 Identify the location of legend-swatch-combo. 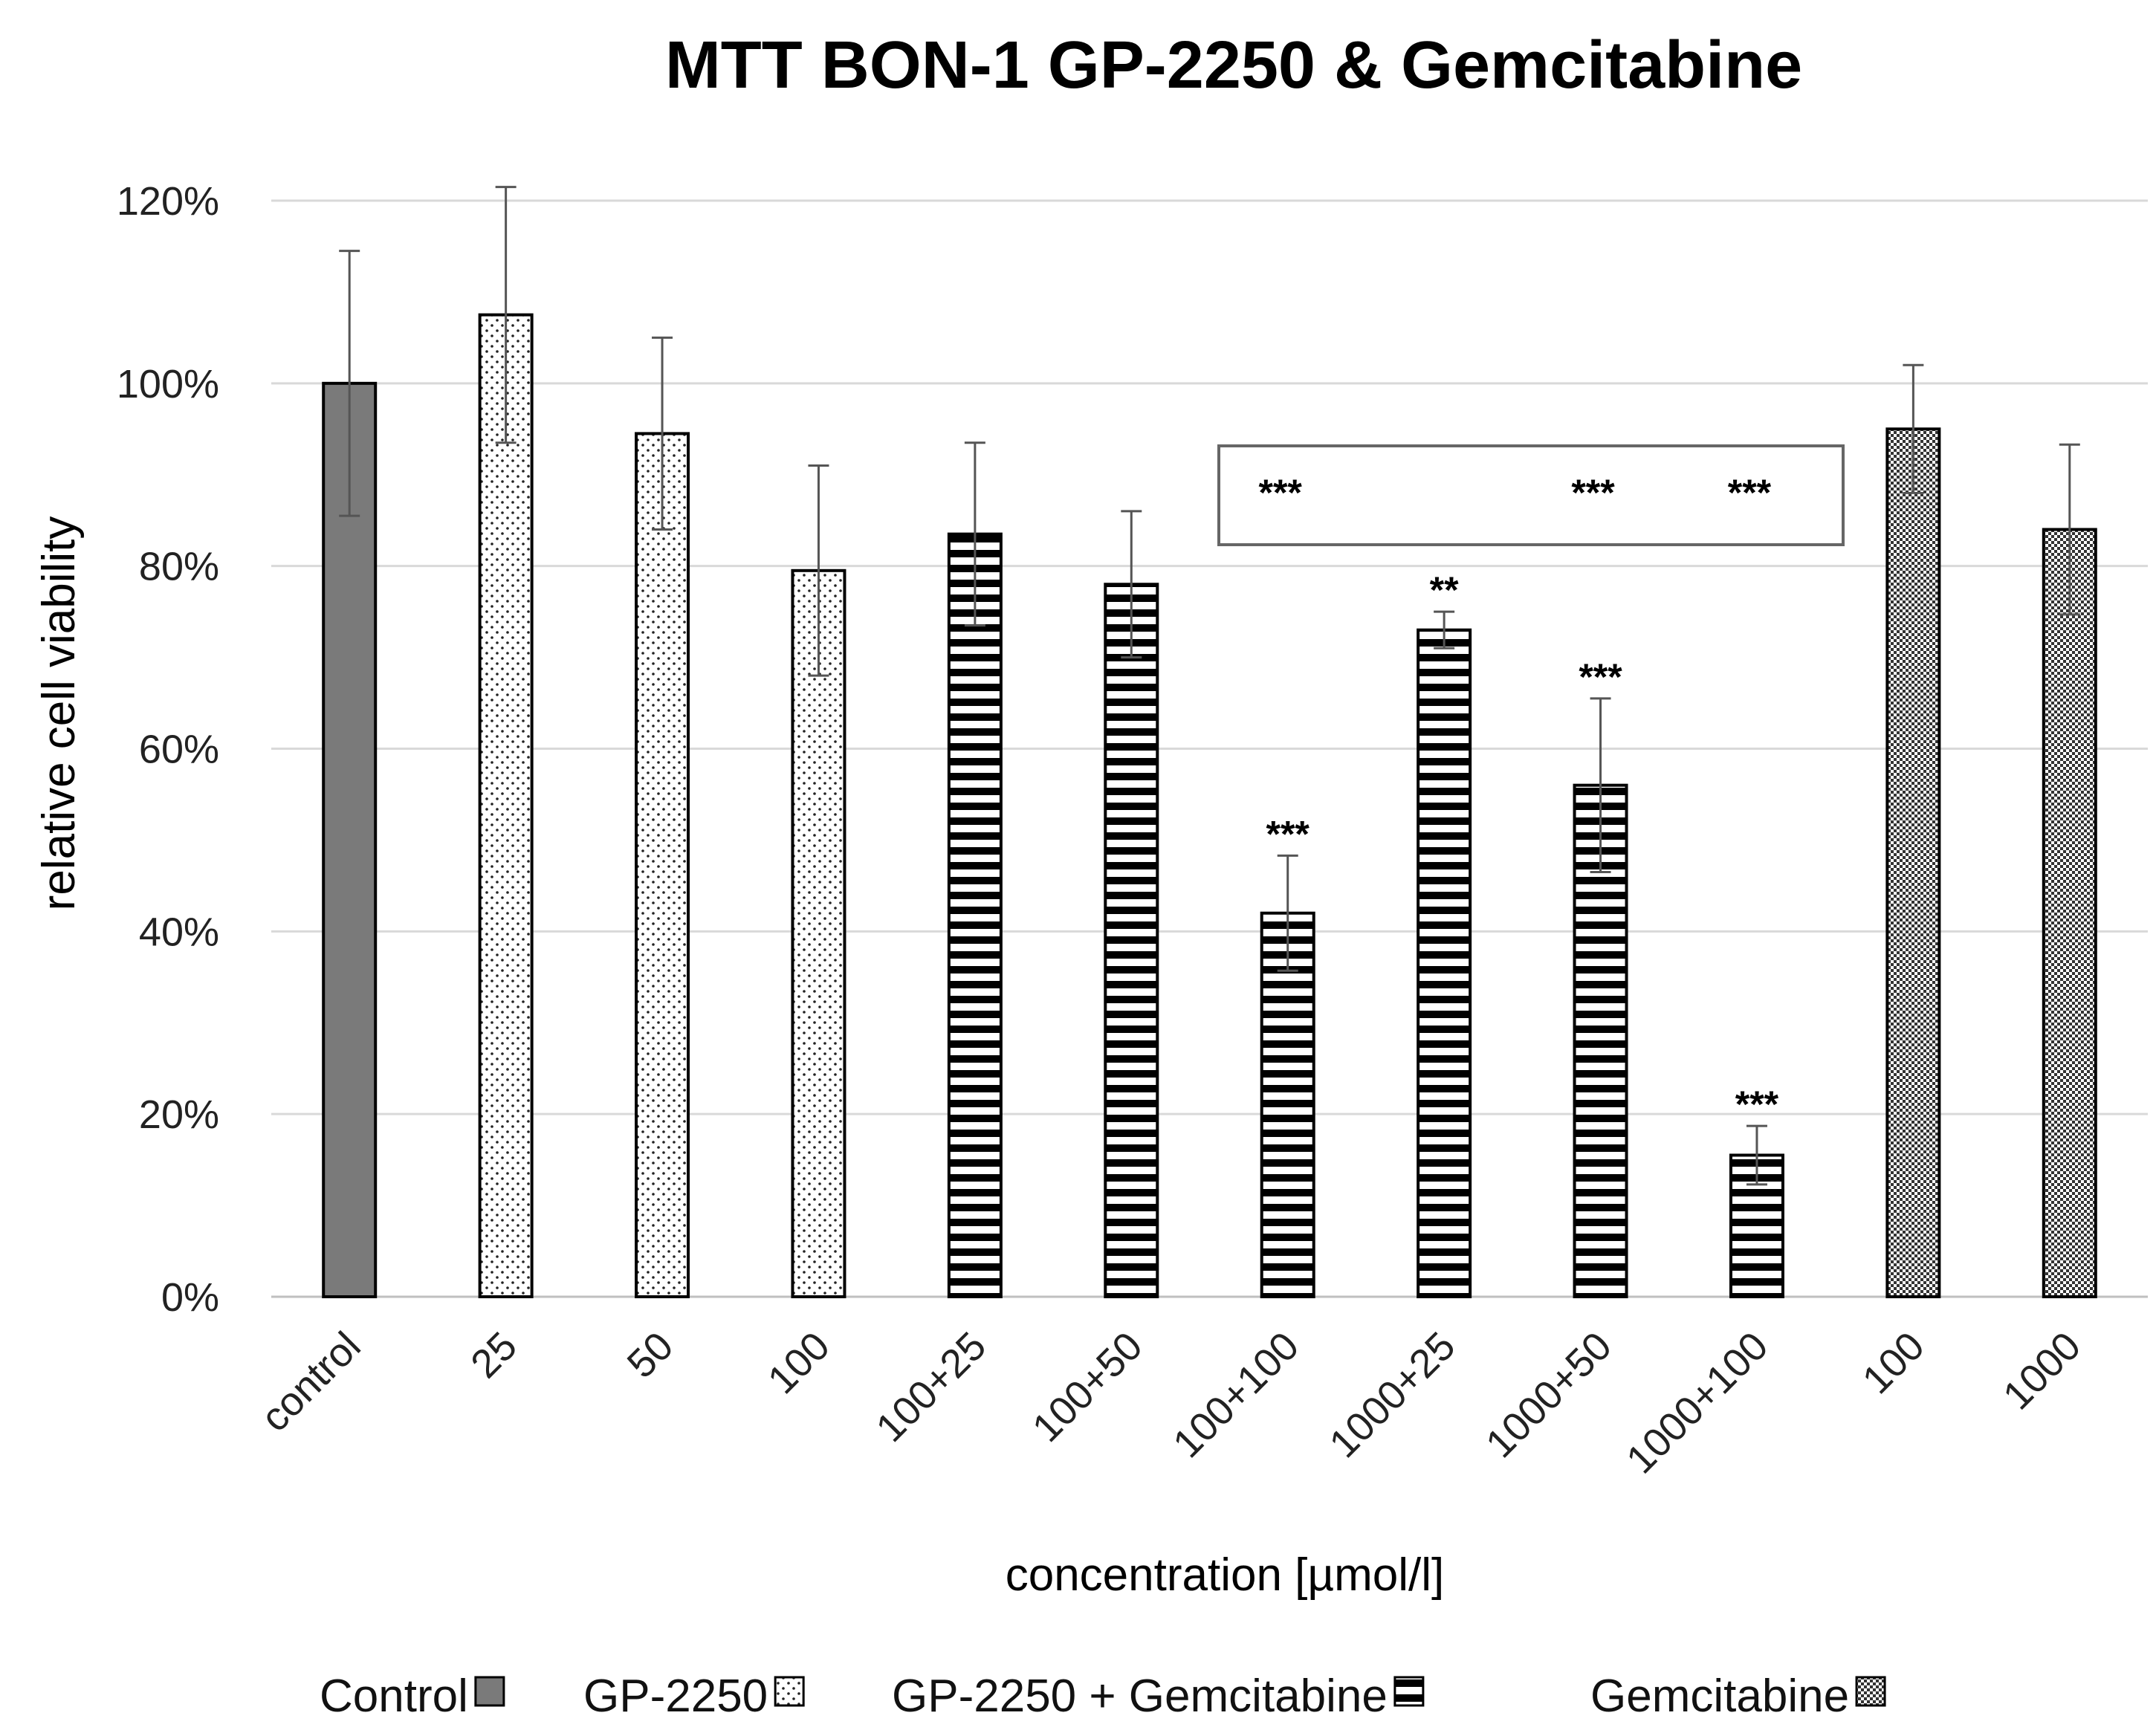
(1409, 1692).